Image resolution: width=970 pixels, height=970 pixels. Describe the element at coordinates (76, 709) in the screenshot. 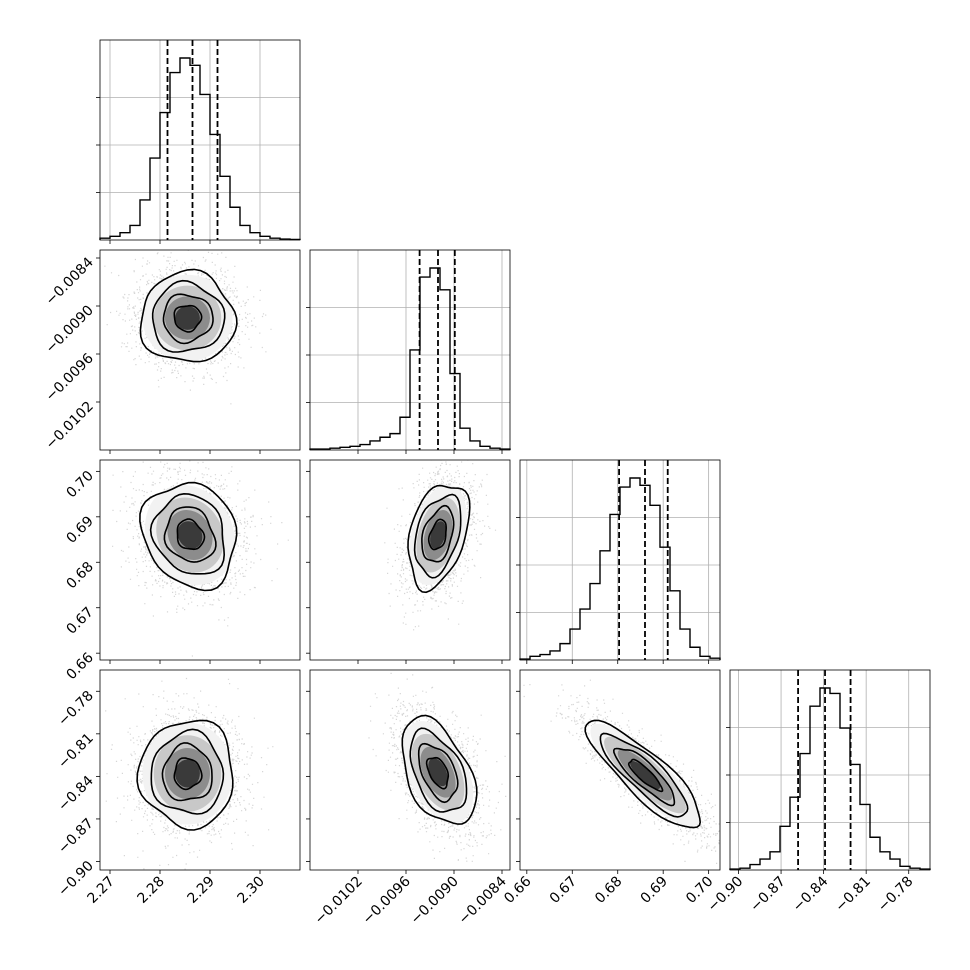

I see `y-tick-label: −0.78` at that location.